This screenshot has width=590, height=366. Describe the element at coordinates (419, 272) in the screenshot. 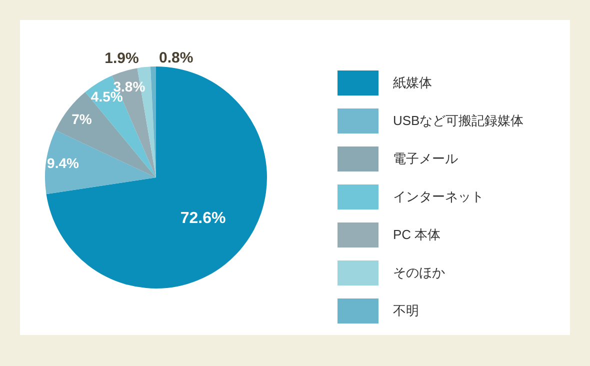

I see `legend-label: そのほか` at that location.